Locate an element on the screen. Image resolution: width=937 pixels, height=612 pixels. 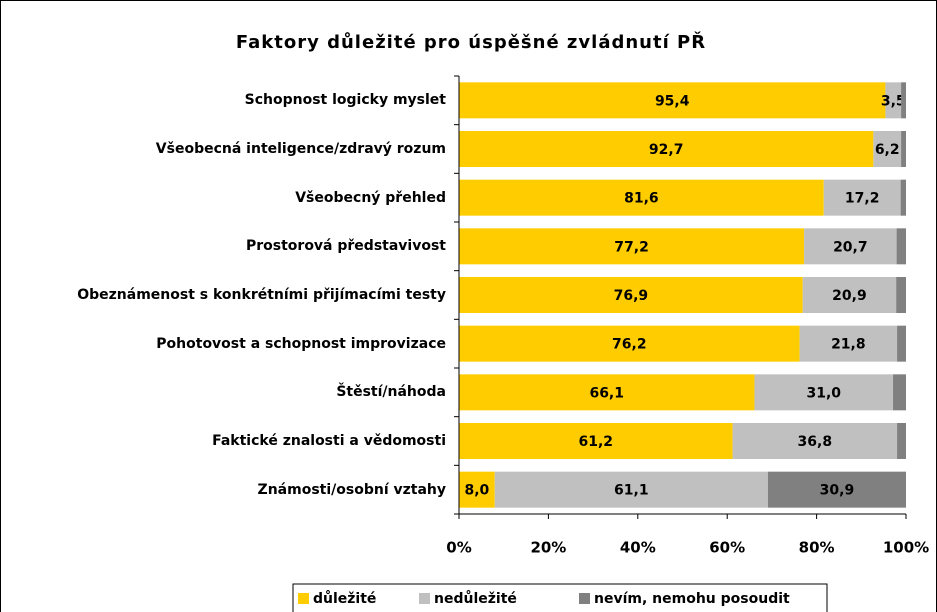
data-label: 61,2 is located at coordinates (596, 442).